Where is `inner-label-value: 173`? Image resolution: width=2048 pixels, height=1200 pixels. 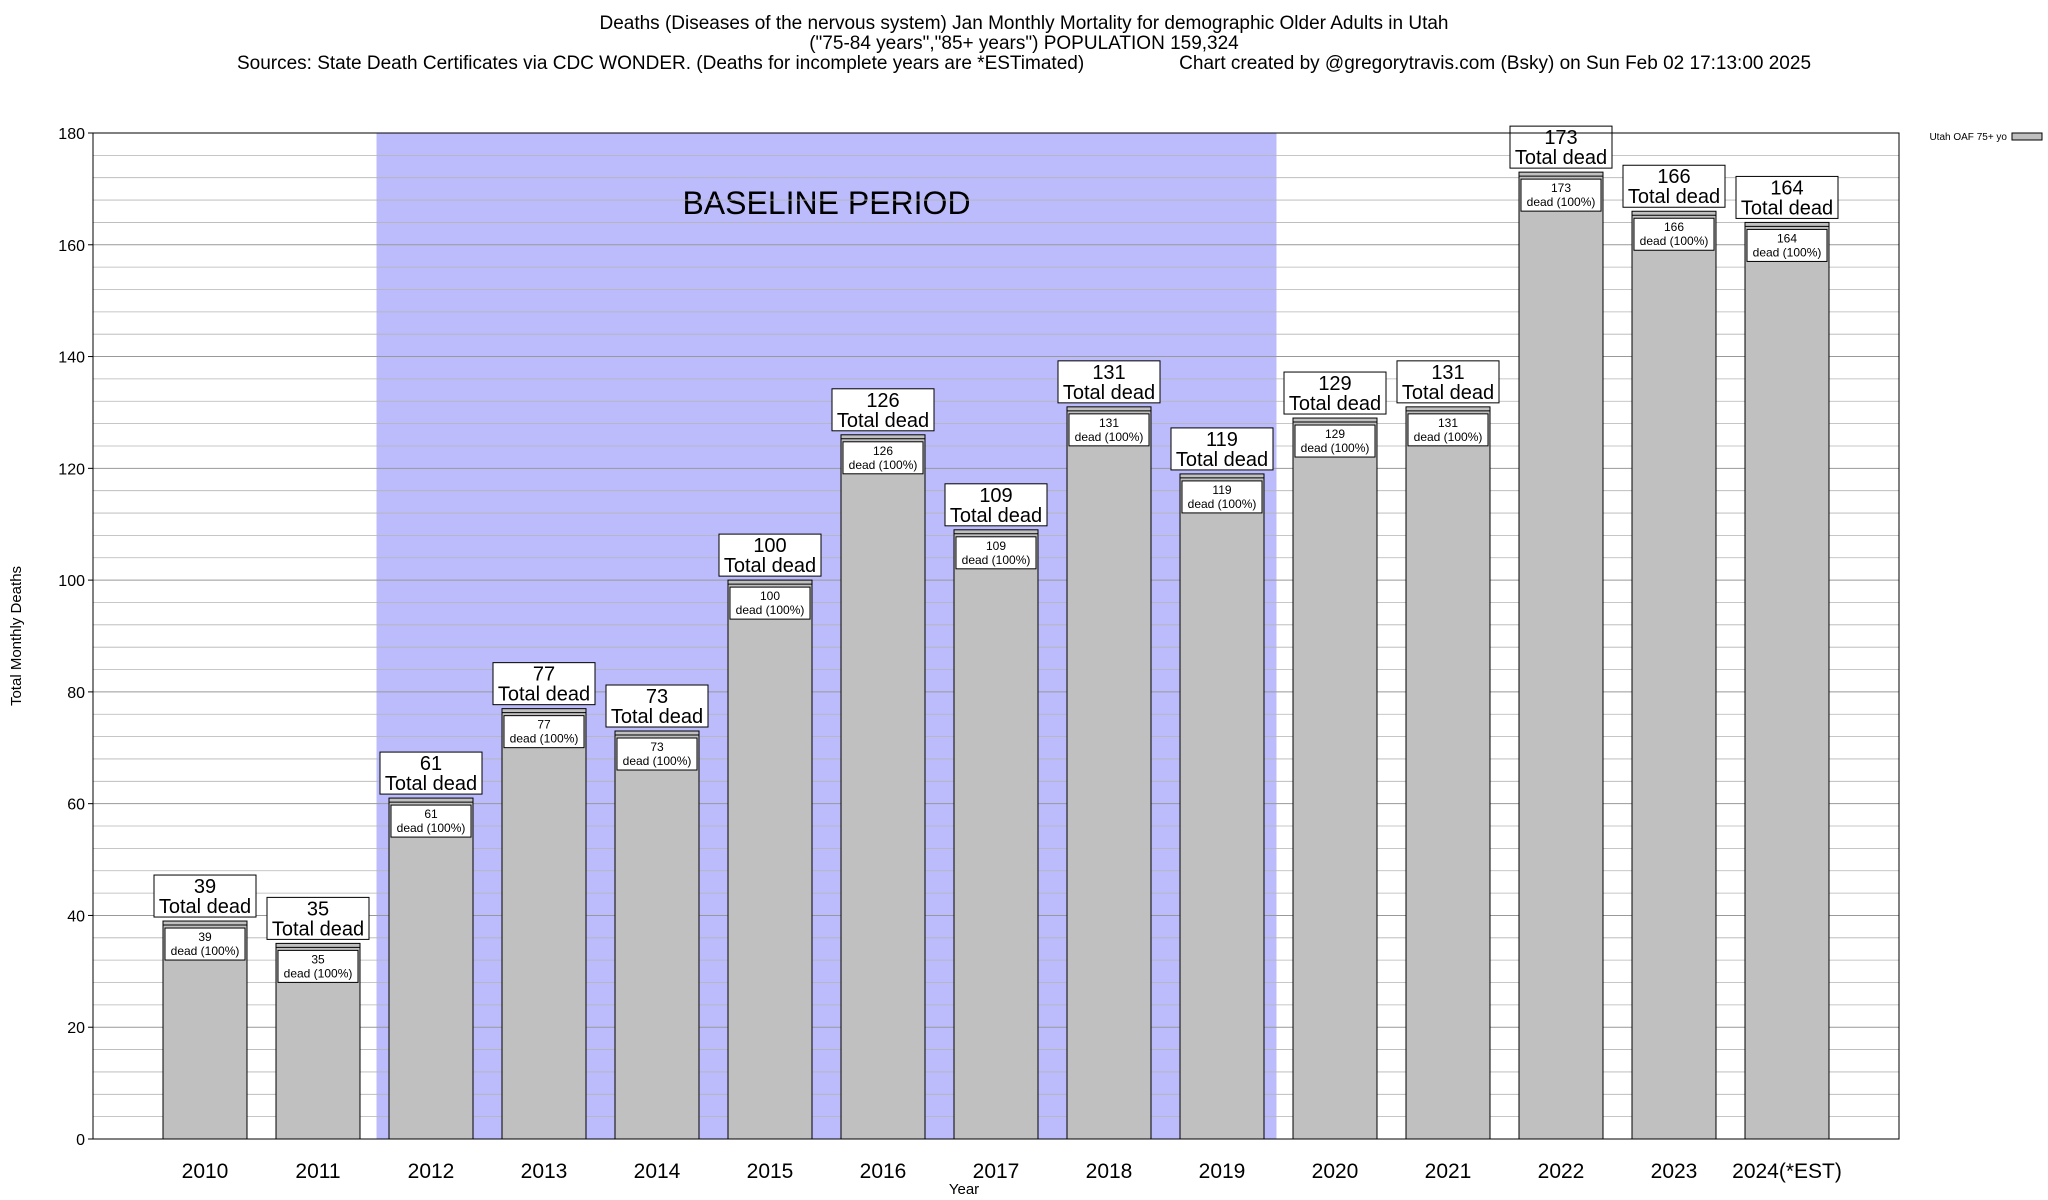 inner-label-value: 173 is located at coordinates (1561, 188).